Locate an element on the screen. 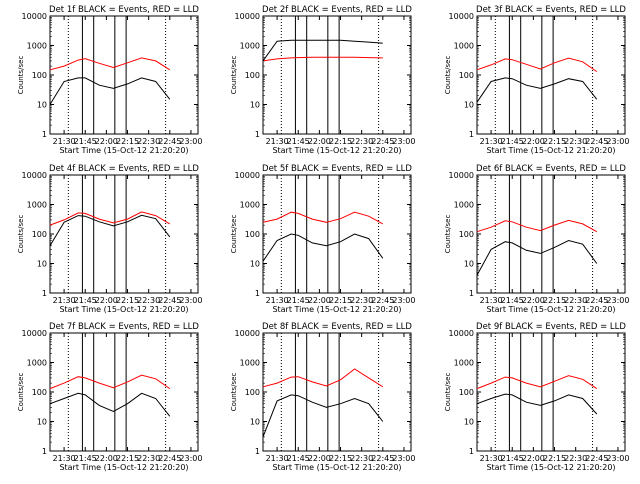 This screenshot has width=640, height=484. panel-title: Det 7f BLACK = Events, RED = LLD is located at coordinates (124, 327).